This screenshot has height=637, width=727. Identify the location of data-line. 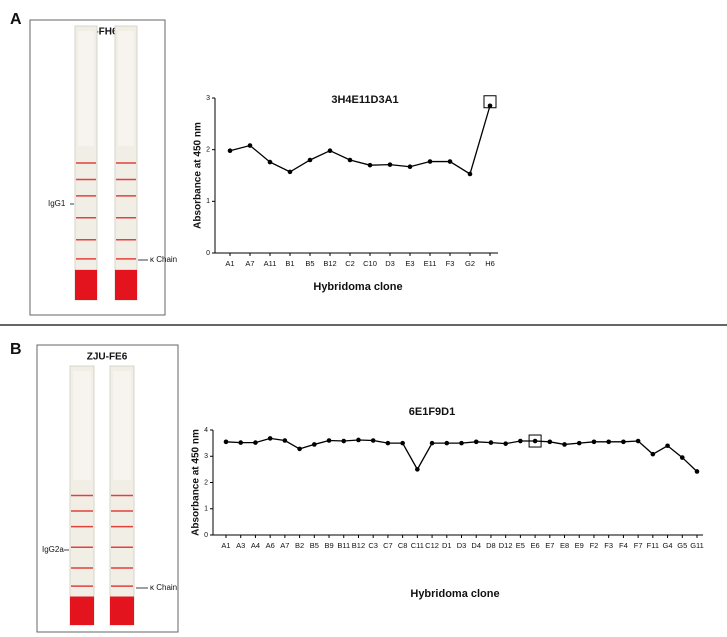
(360, 140).